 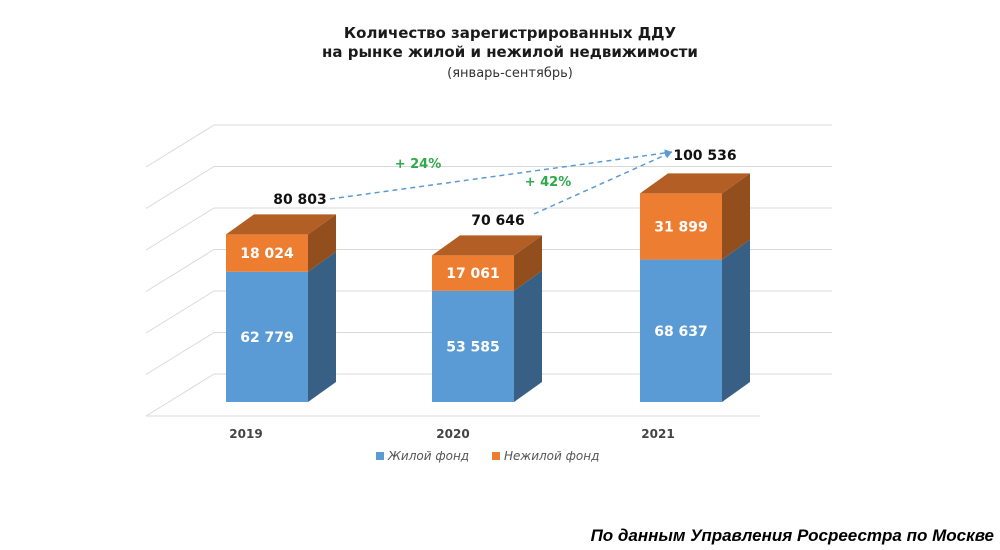 I want to click on legend-swatch-nonresidential, so click(x=496, y=456).